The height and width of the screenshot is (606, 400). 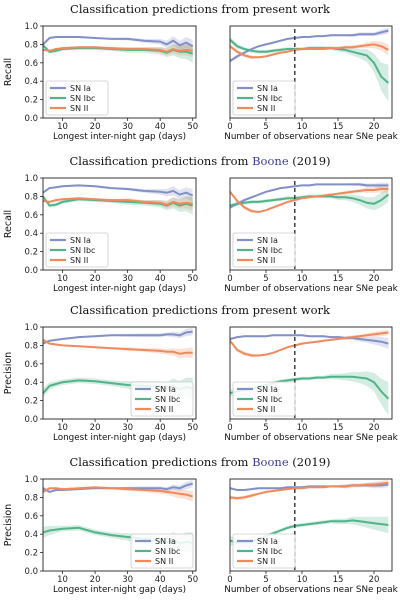 What do you see at coordinates (127, 426) in the screenshot?
I see `x-ticks: 10 20 30 40 50` at bounding box center [127, 426].